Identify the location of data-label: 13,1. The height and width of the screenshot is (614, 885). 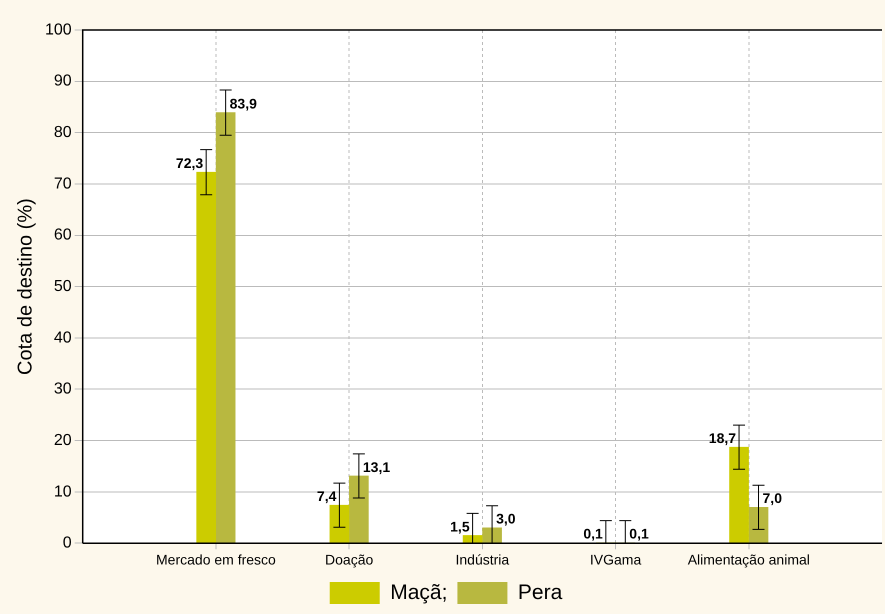
(376, 466).